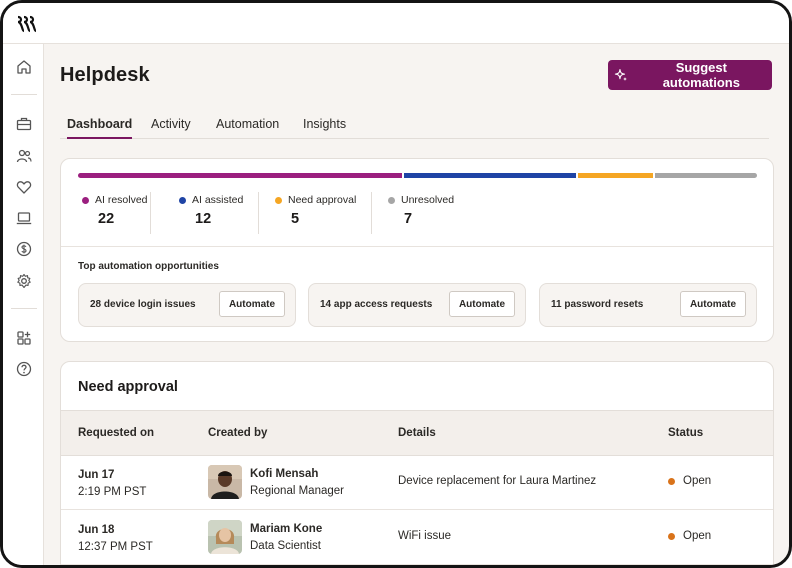  What do you see at coordinates (428, 200) in the screenshot?
I see `stat-label: Unresolved` at bounding box center [428, 200].